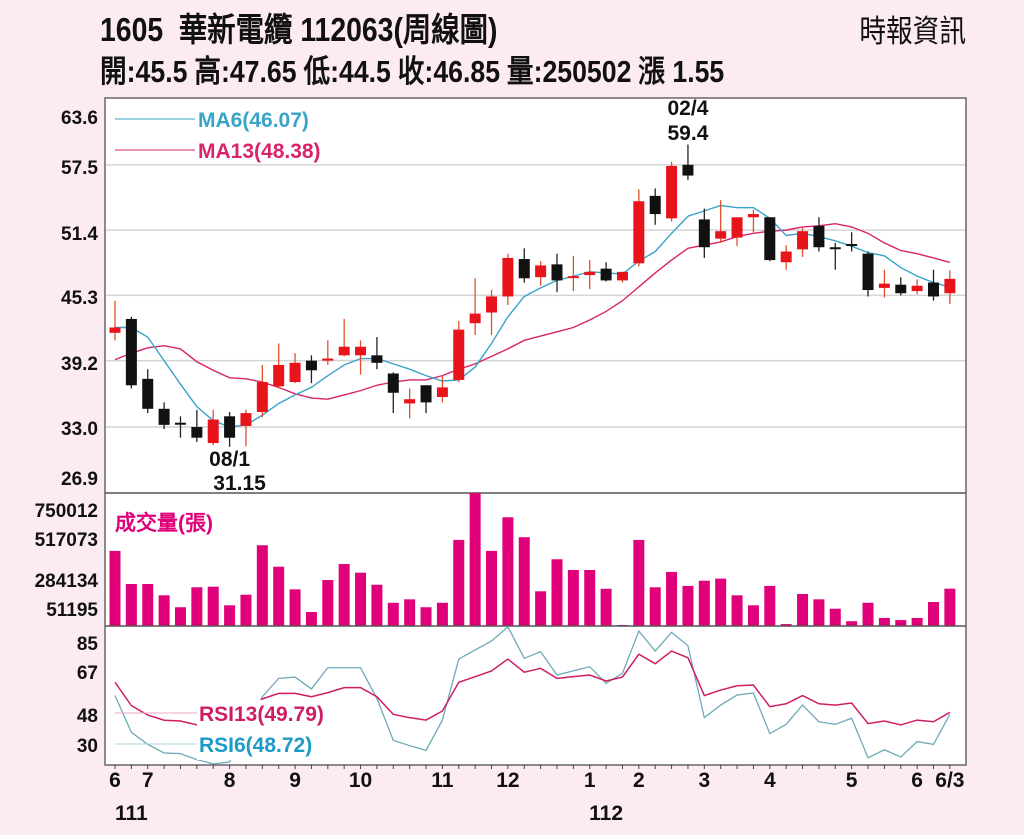 The height and width of the screenshot is (835, 1024). I want to click on price-tick-label: 39.2, so click(79, 364).